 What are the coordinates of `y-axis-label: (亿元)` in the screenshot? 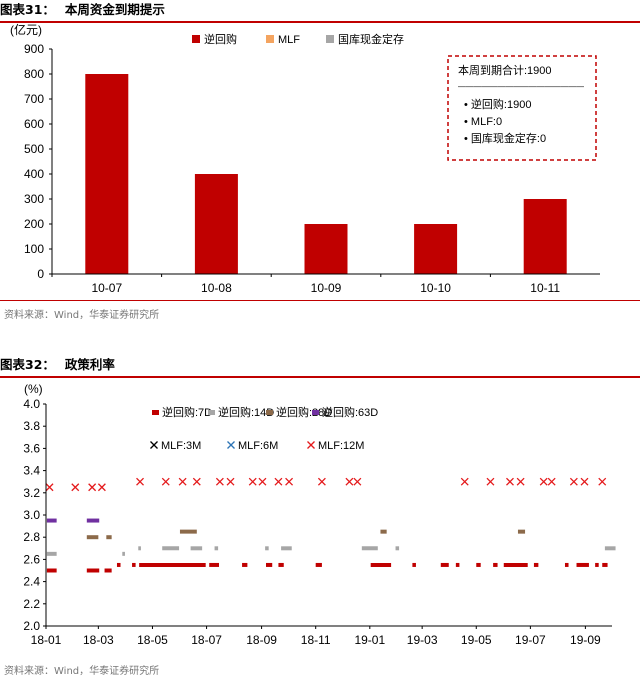 It's located at (26, 29).